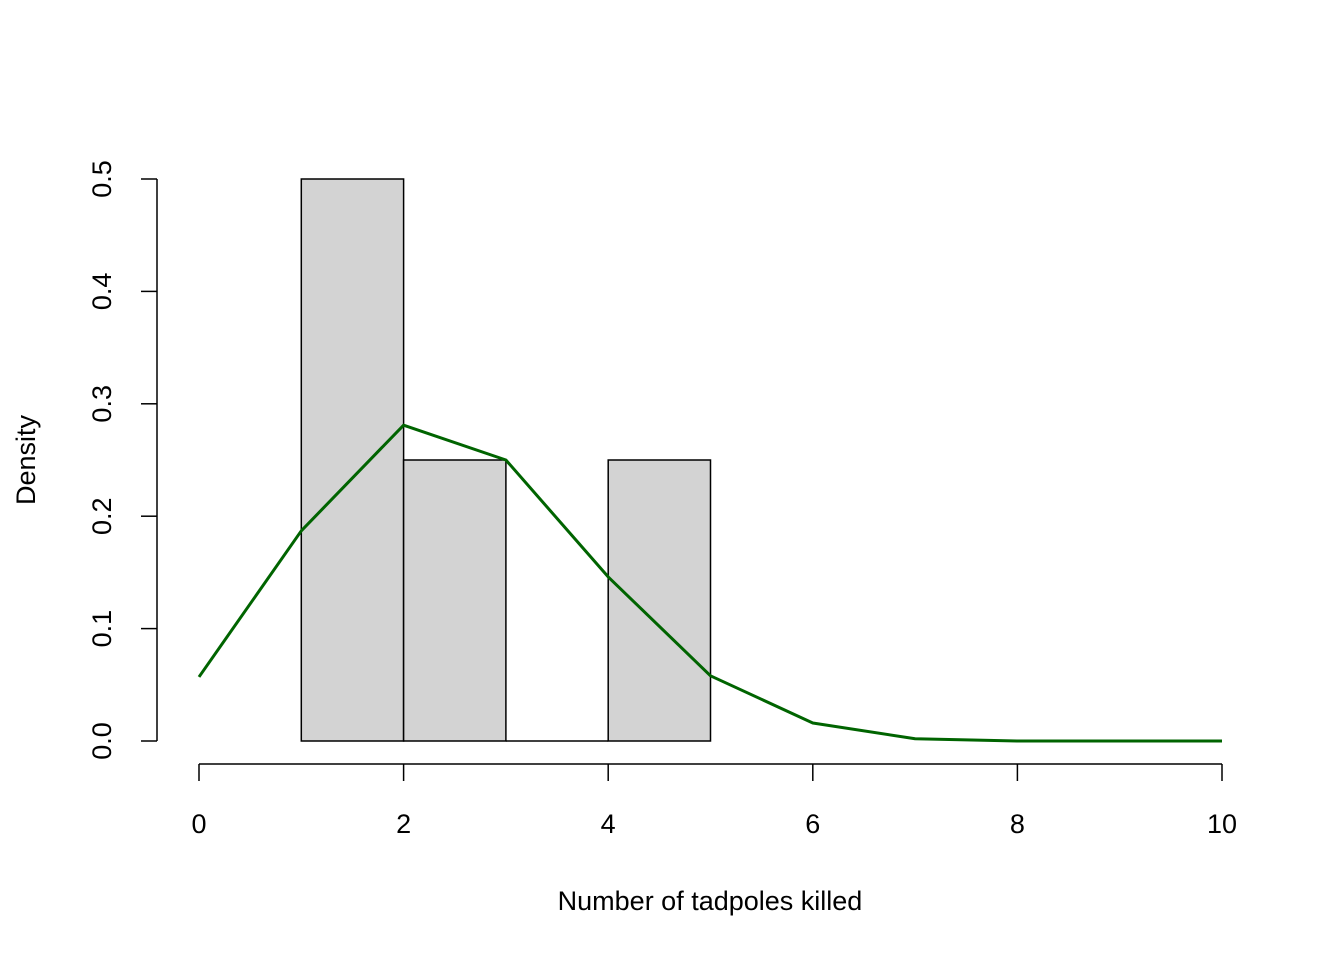 This screenshot has height=960, width=1344. What do you see at coordinates (1222, 824) in the screenshot?
I see `x-tick-label: 10` at bounding box center [1222, 824].